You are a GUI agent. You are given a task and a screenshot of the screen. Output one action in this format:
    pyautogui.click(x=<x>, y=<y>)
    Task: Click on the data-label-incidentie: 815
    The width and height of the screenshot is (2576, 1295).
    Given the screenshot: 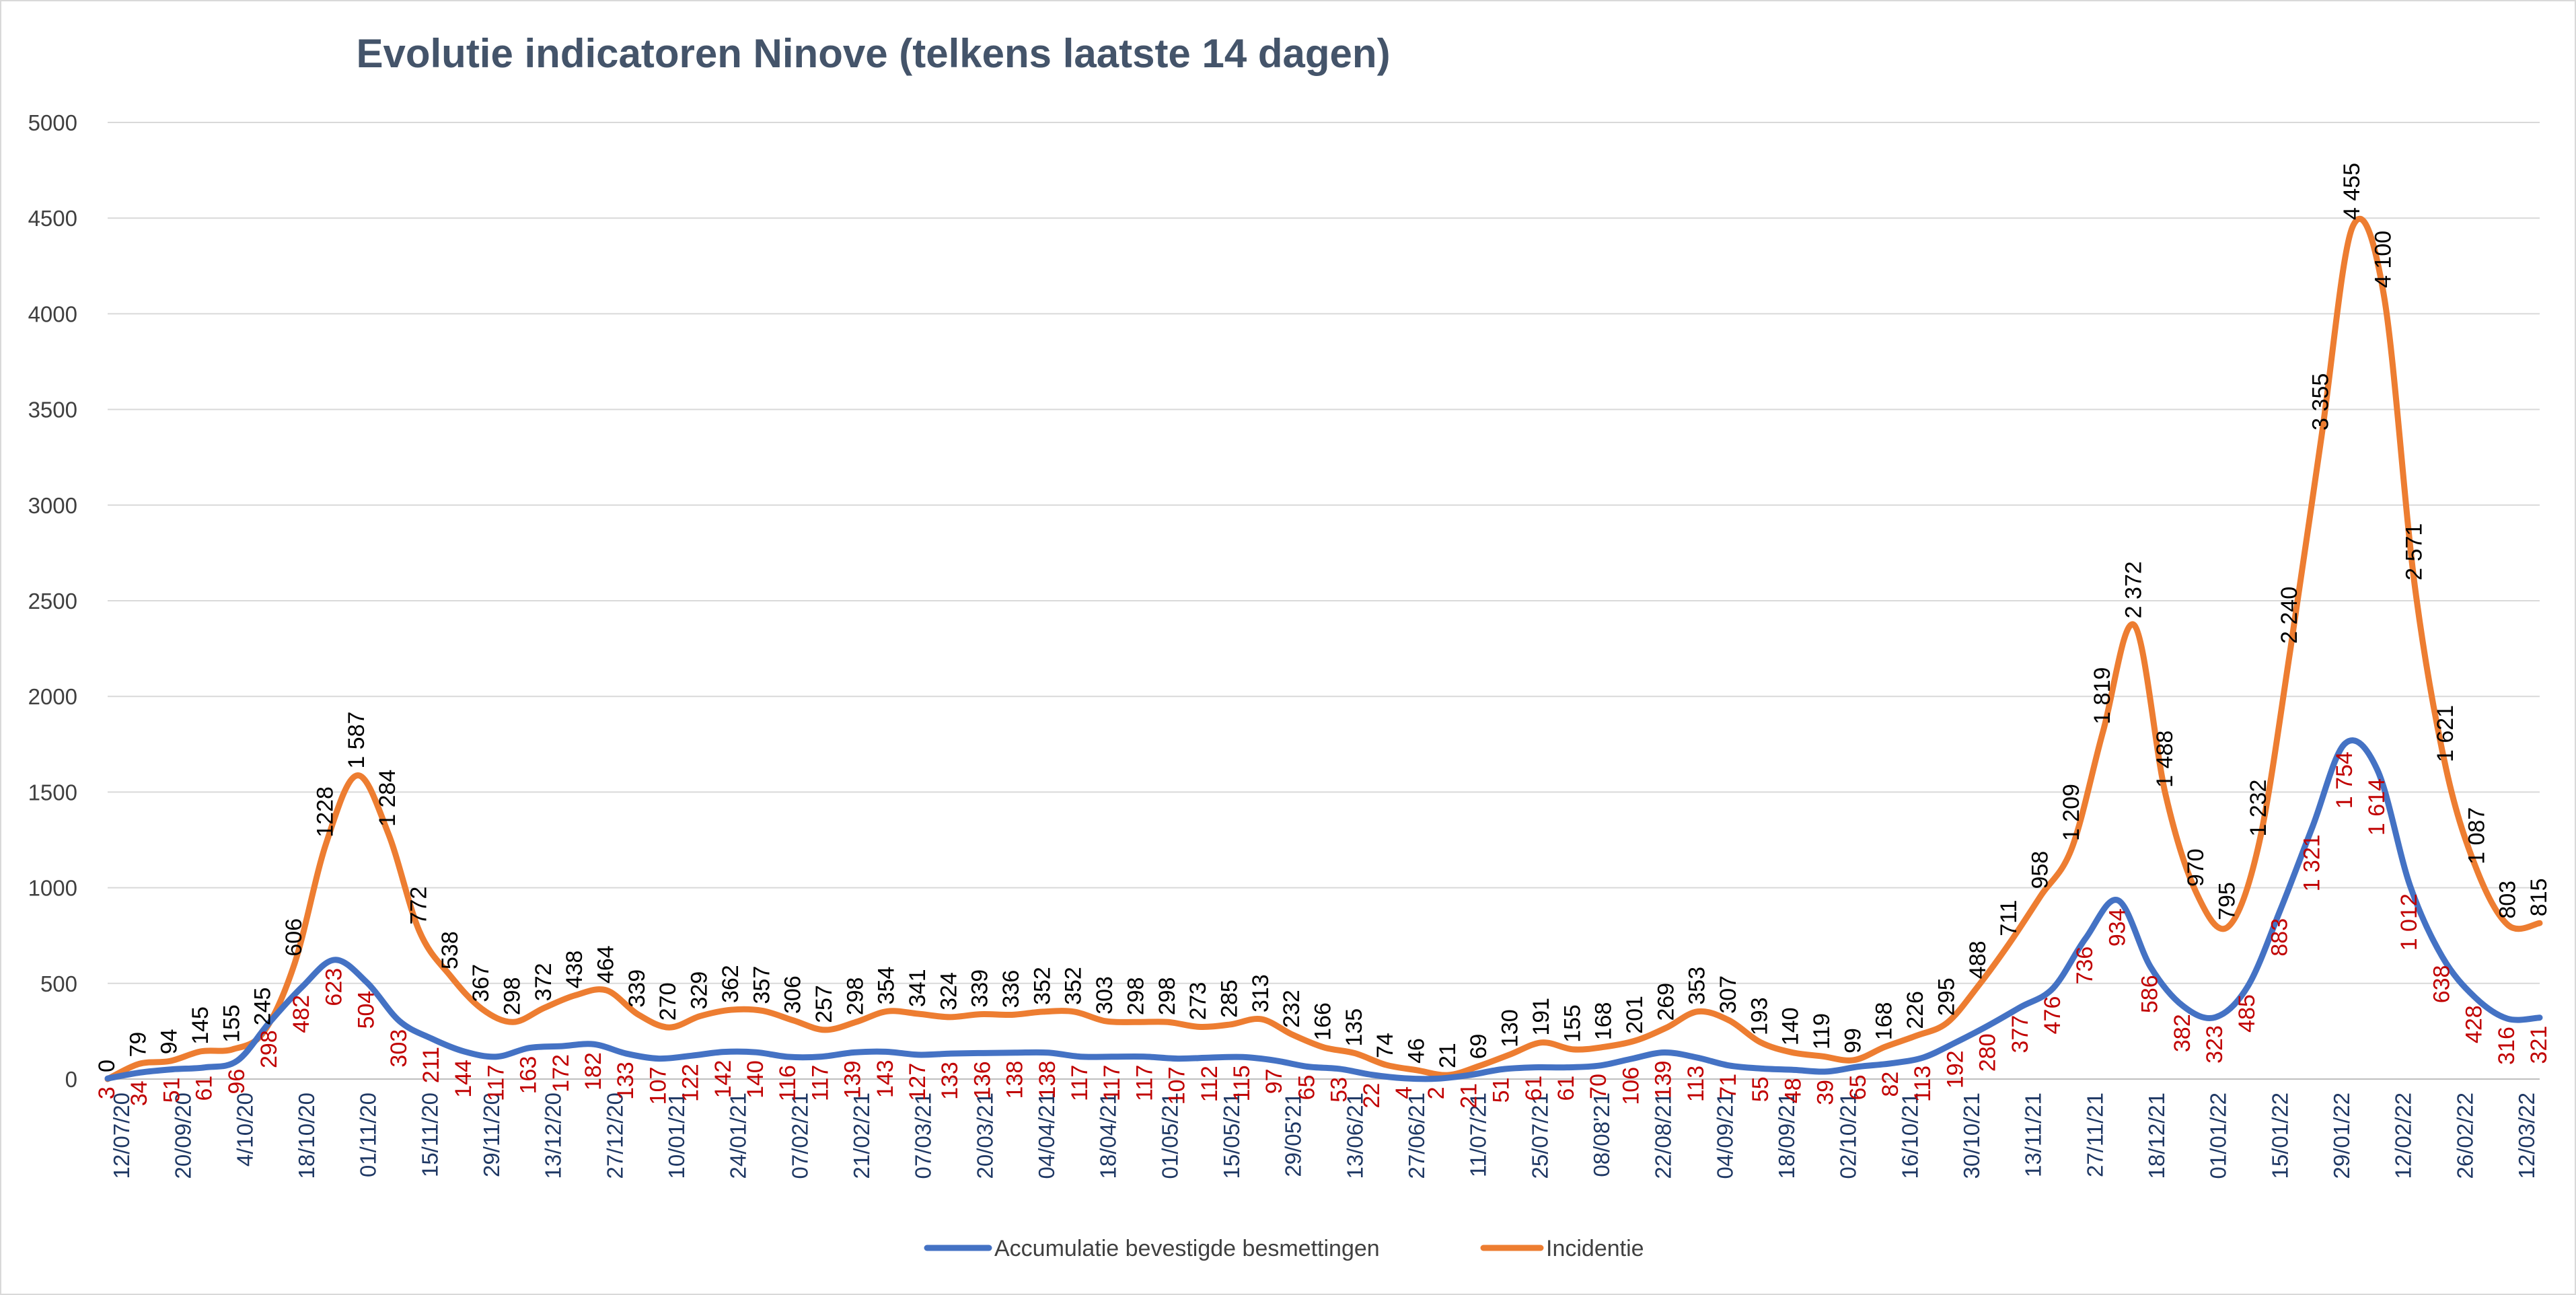 What is the action you would take?
    pyautogui.click(x=2539, y=897)
    